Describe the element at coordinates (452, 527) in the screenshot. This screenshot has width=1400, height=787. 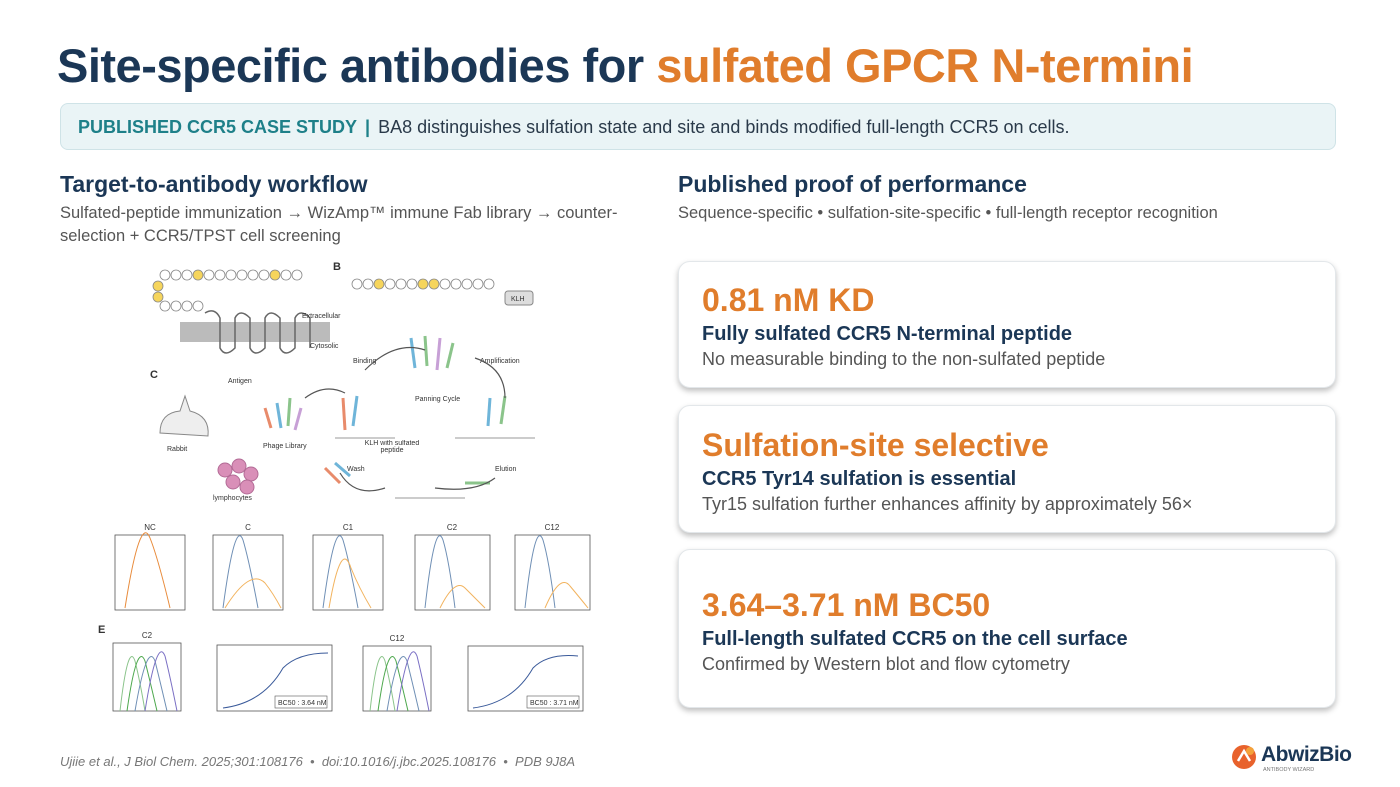
I see `histogram-title: C2` at that location.